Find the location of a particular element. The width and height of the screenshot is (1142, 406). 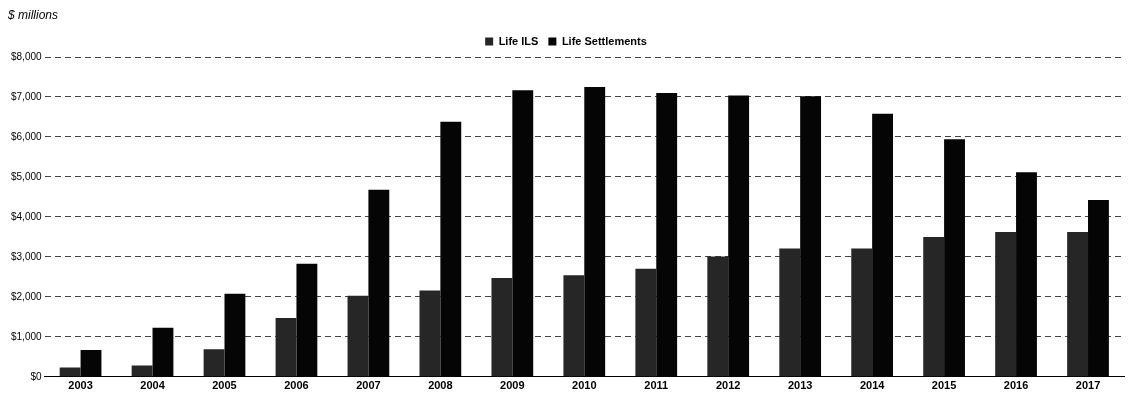

x-tick-label: 2013 is located at coordinates (800, 385).